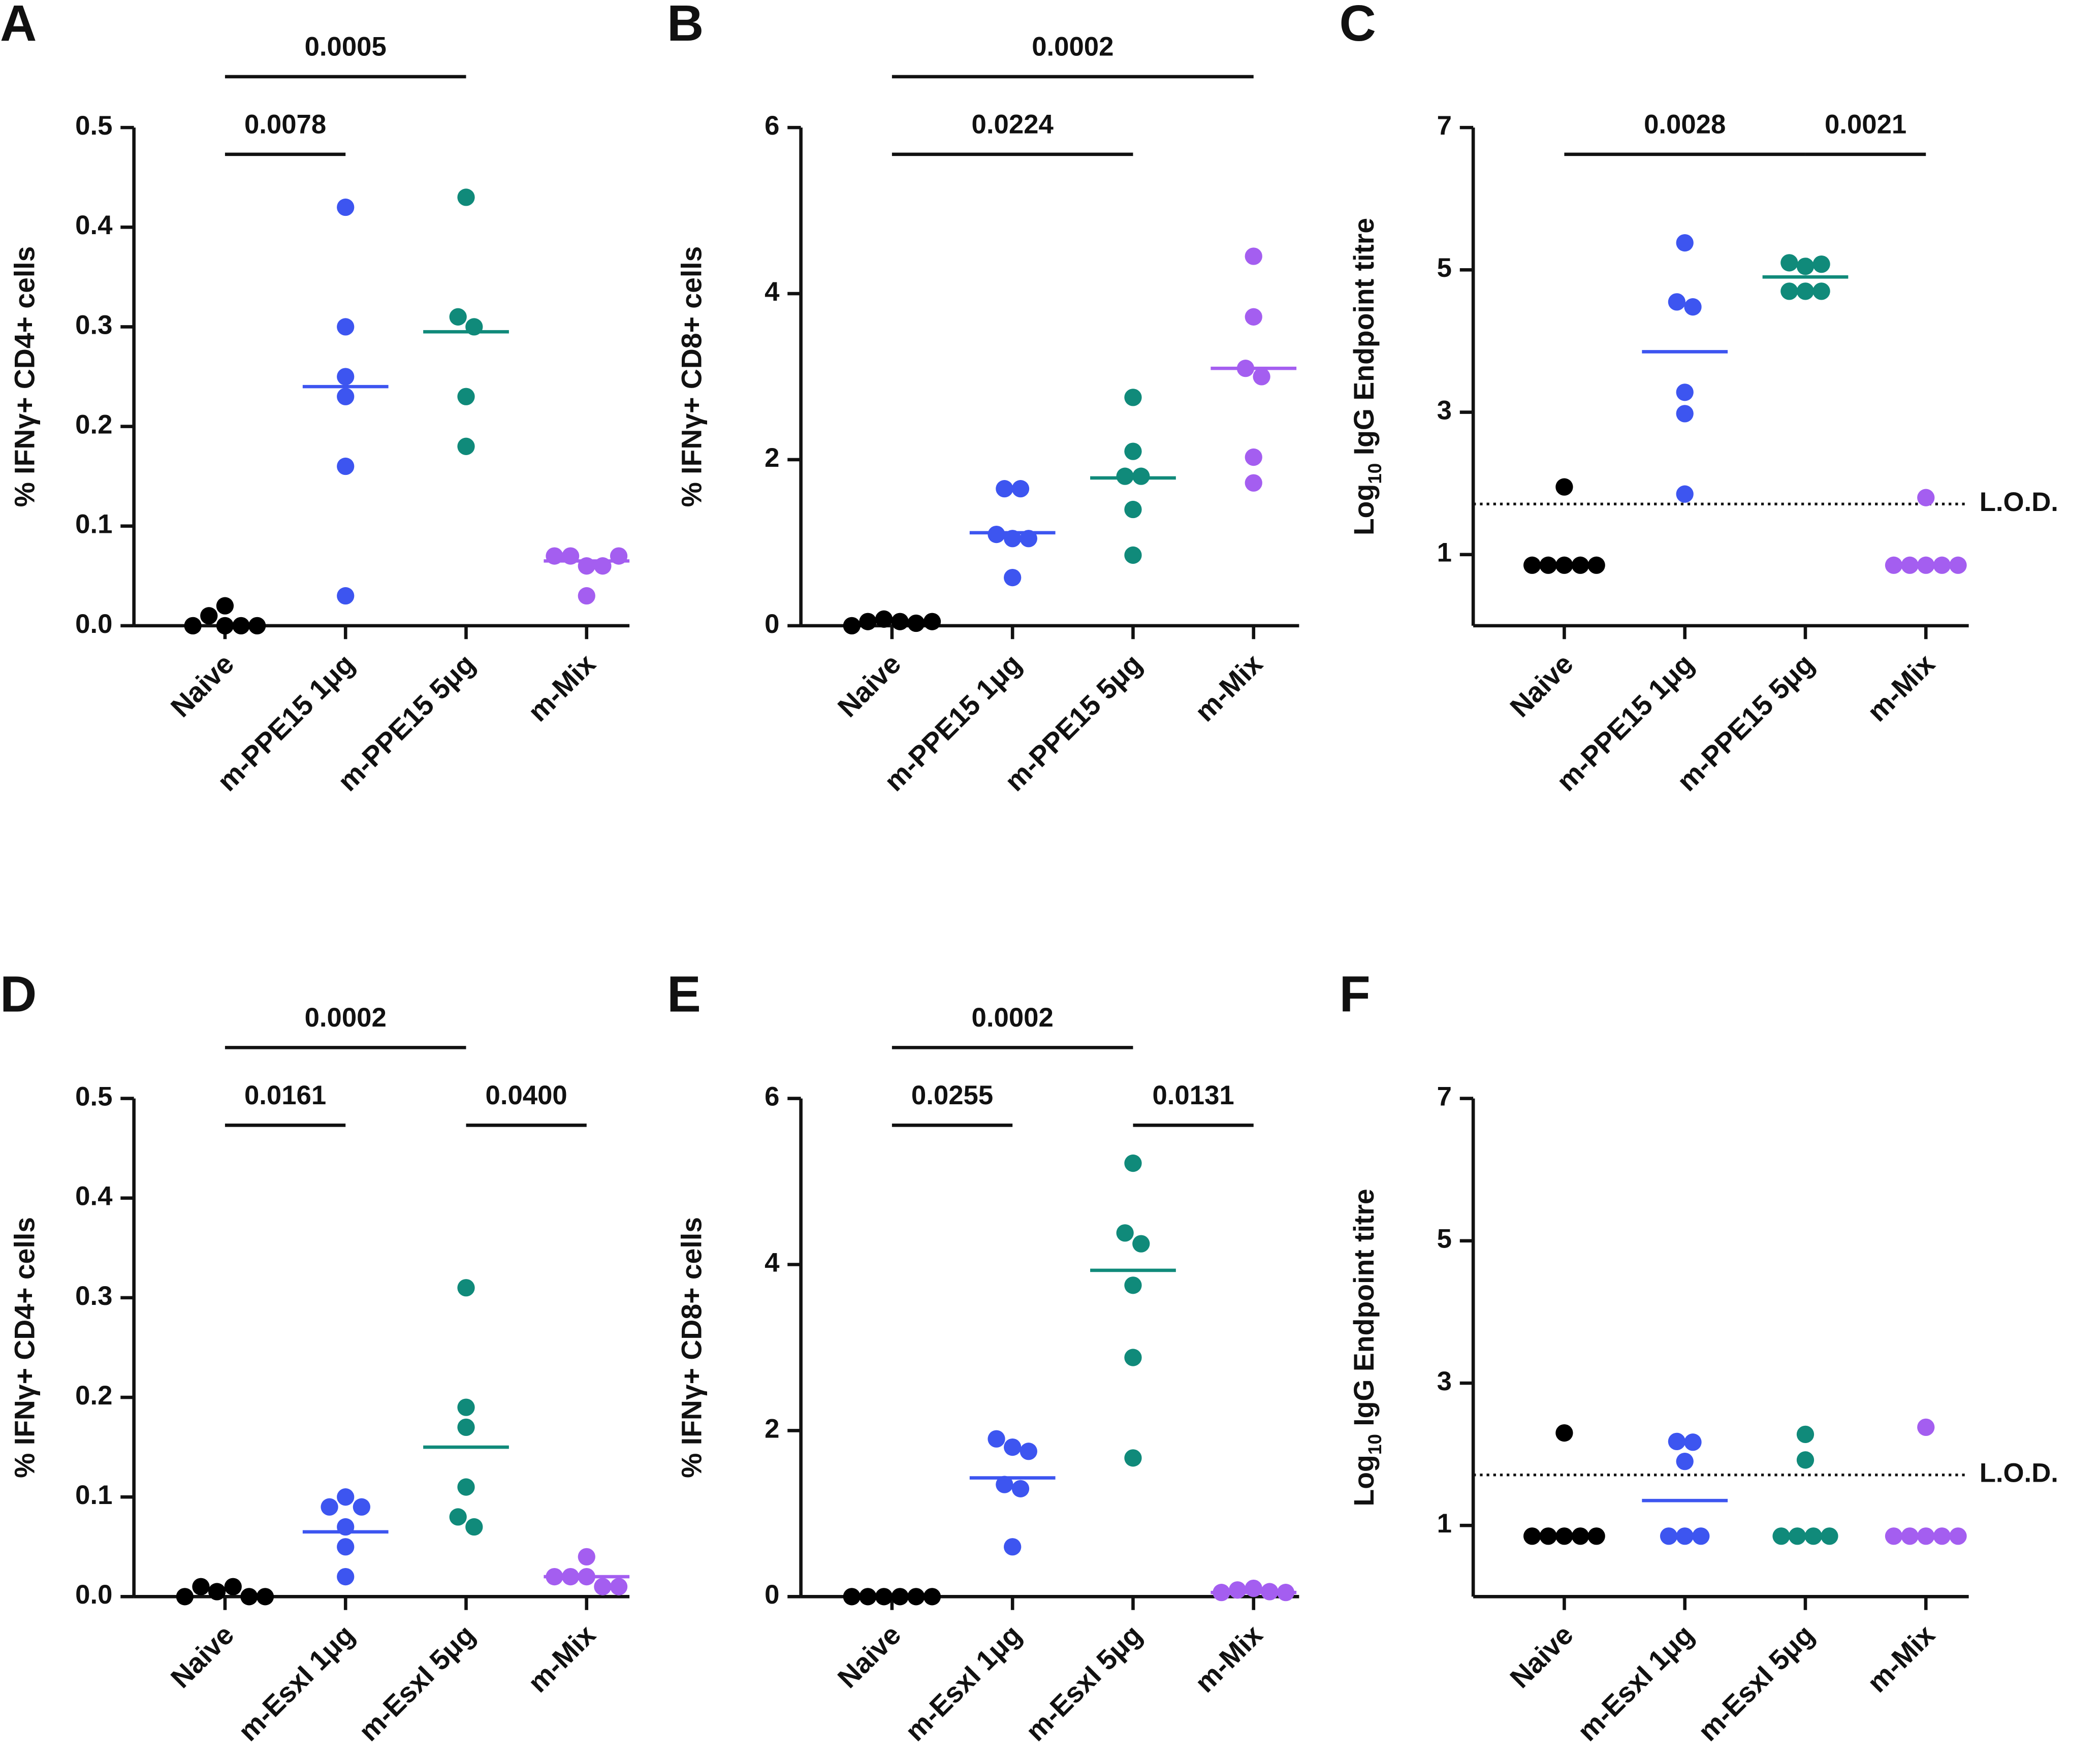 The width and height of the screenshot is (2100, 1759). Describe the element at coordinates (93, 624) in the screenshot. I see `y-tick-label: 0.0` at that location.